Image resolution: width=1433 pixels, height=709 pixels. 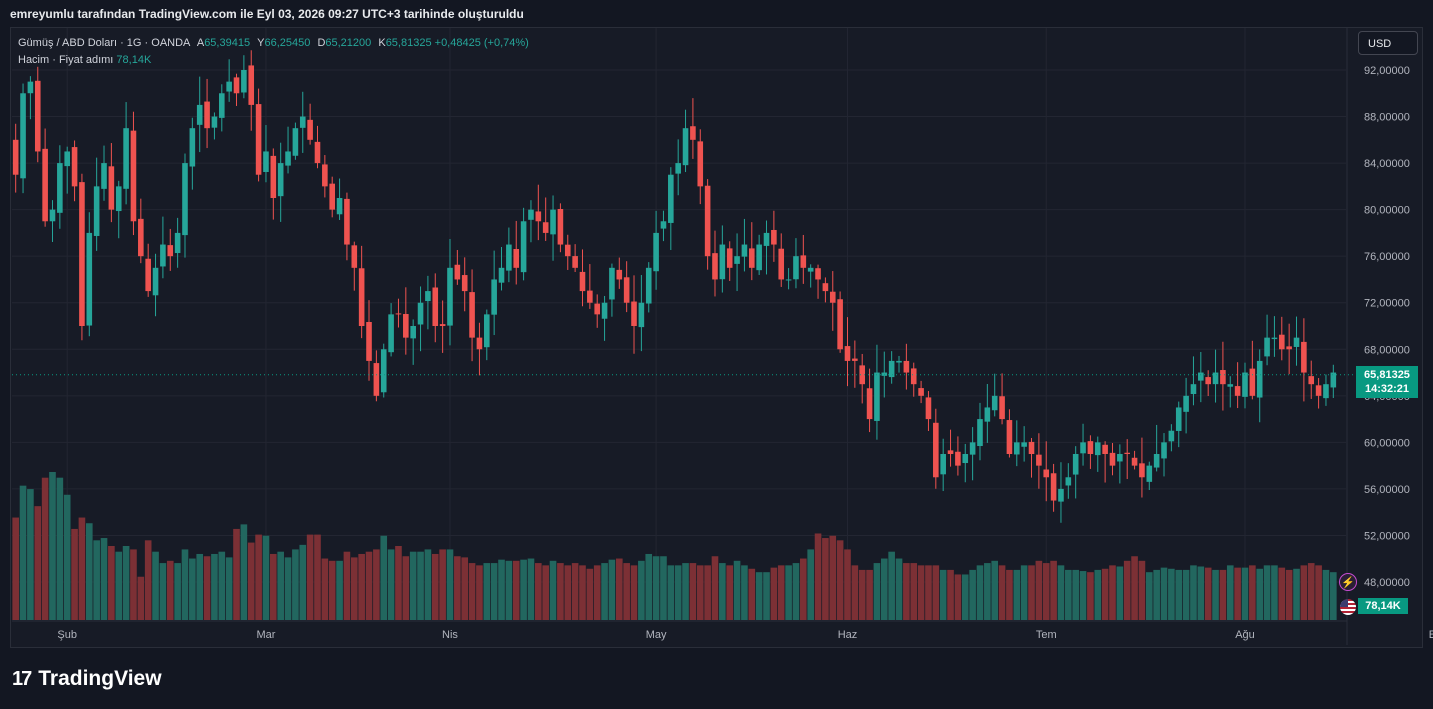 What do you see at coordinates (1245, 635) in the screenshot?
I see `x-tick-label: Ağu` at bounding box center [1245, 635].